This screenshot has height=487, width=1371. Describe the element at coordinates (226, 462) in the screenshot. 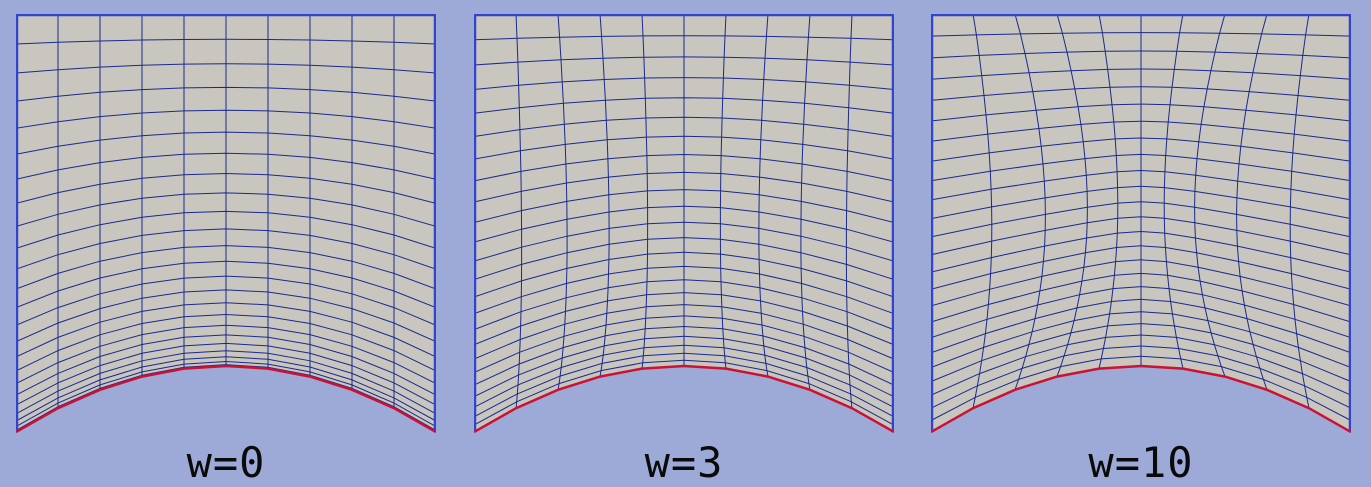

I see `panel-label-w0: w=0` at that location.